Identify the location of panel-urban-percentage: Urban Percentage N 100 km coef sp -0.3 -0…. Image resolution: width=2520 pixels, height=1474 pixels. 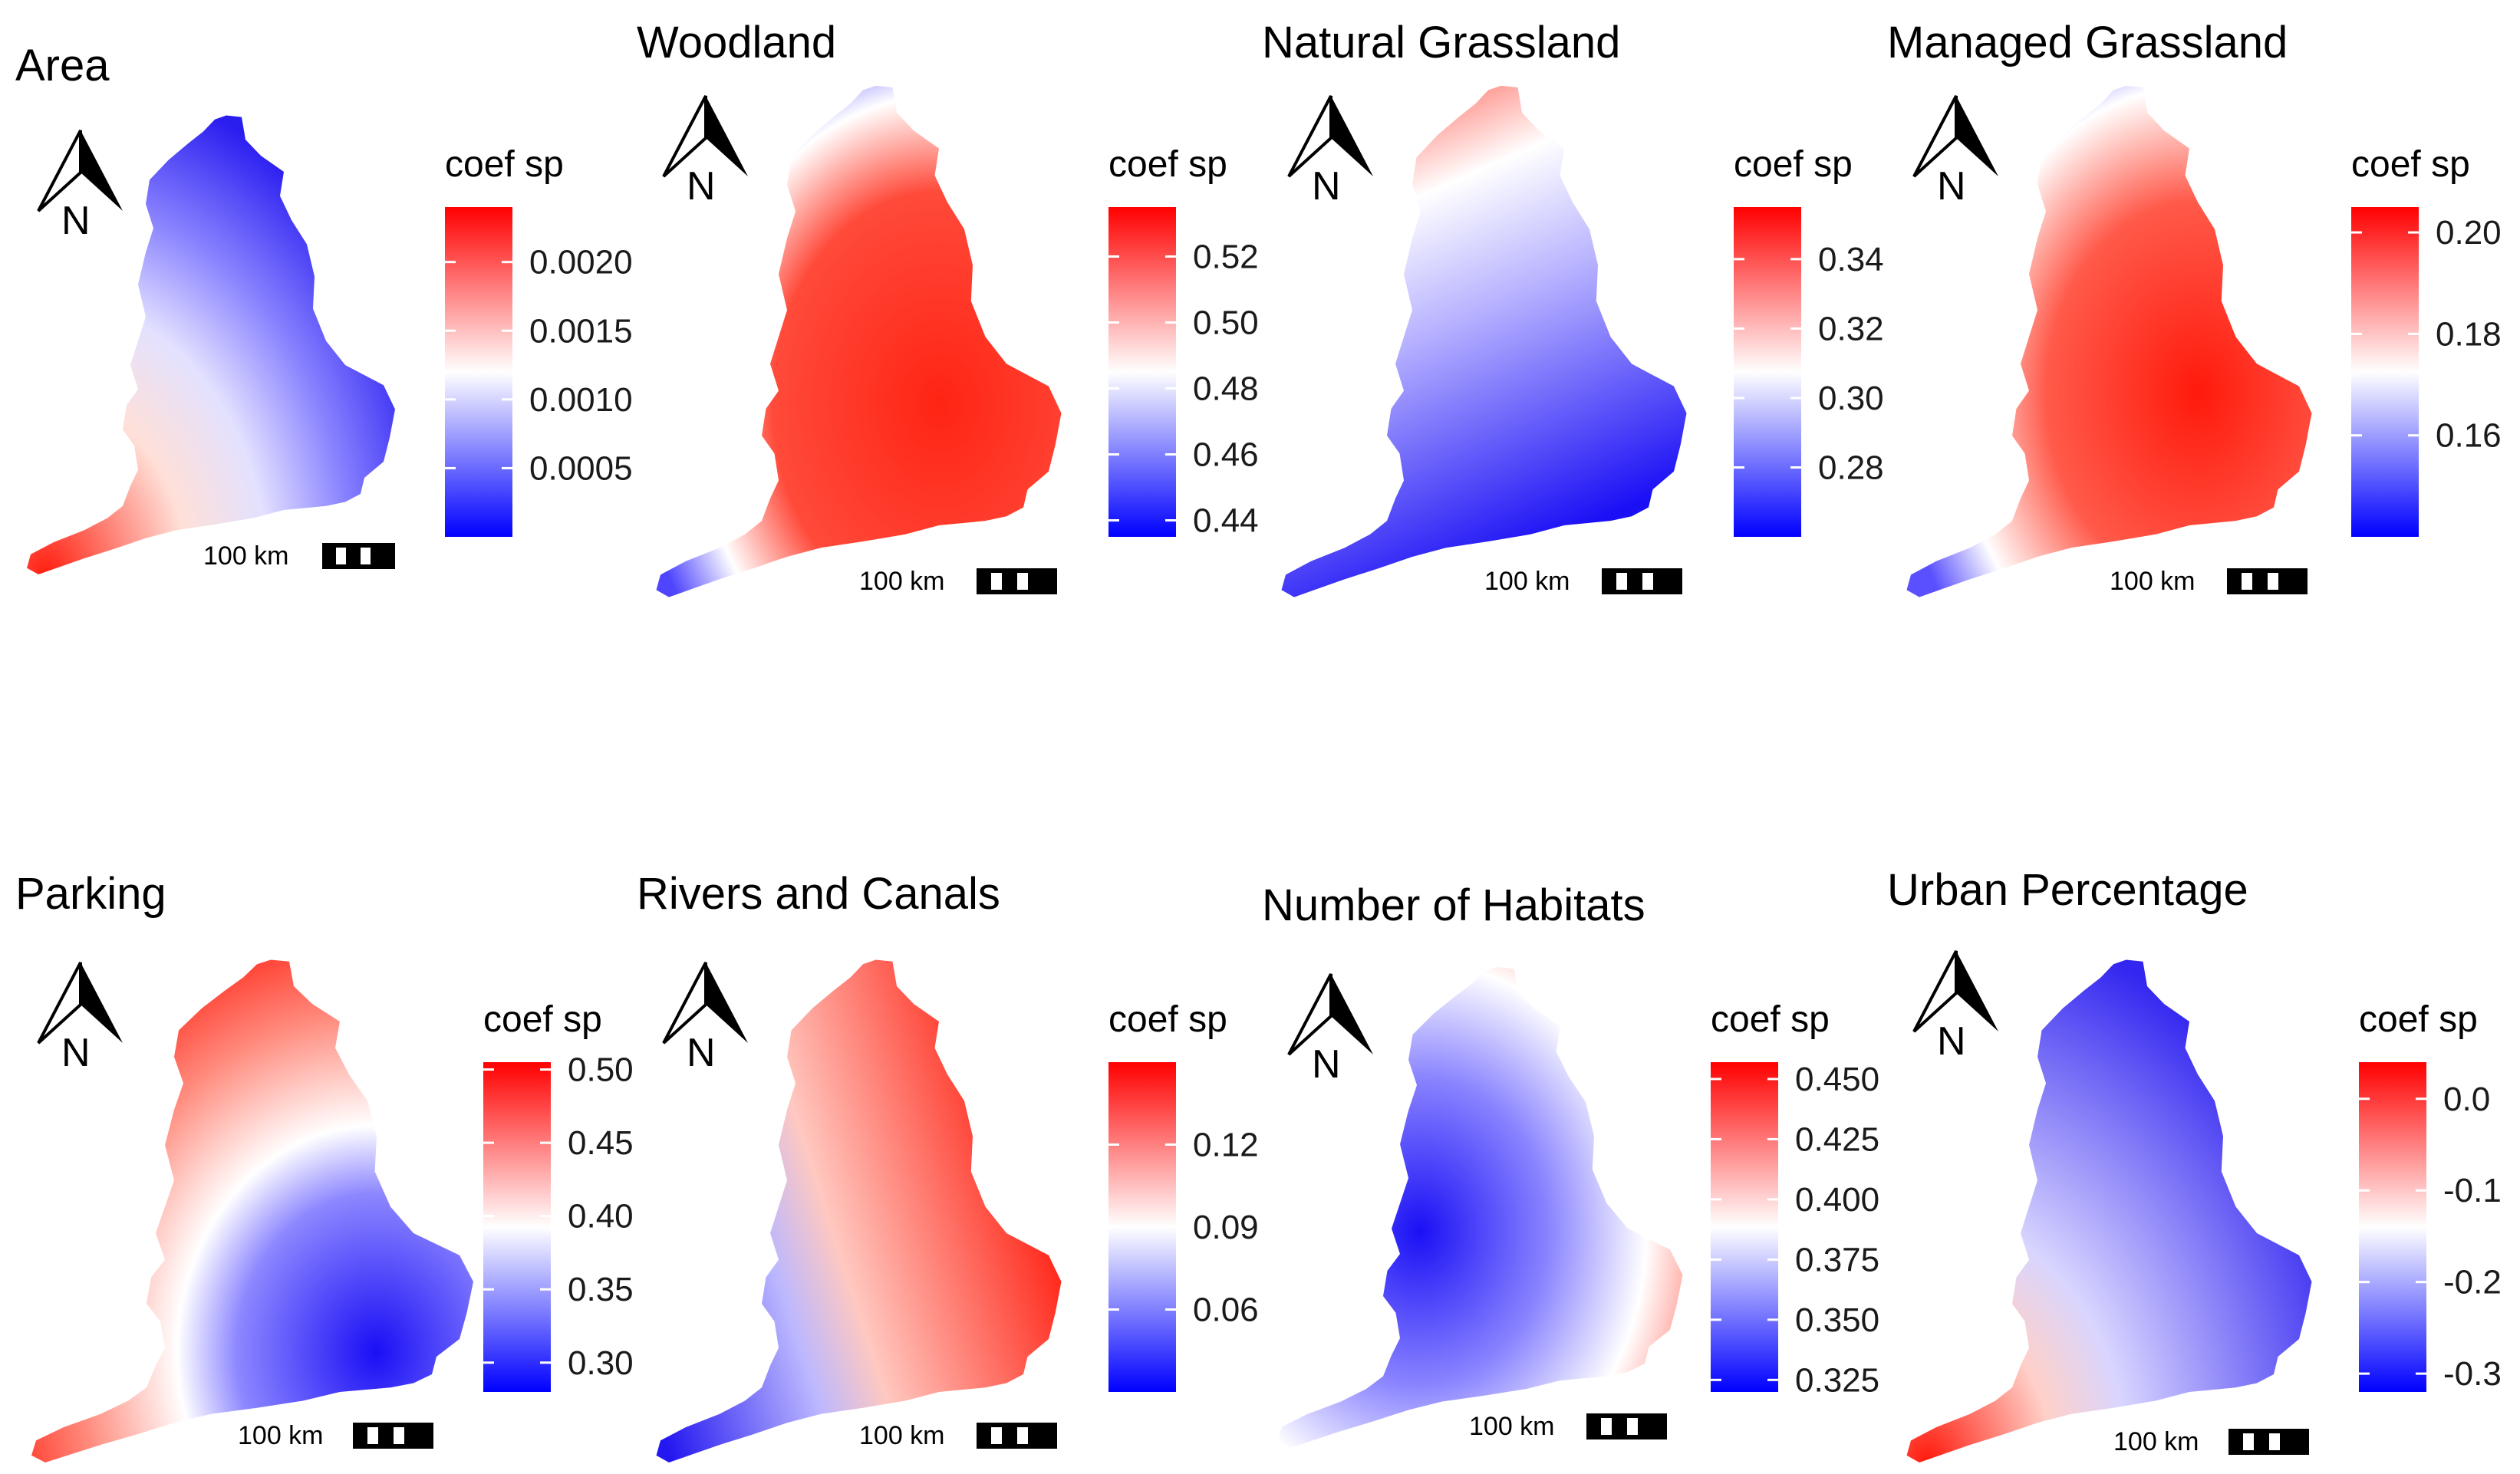
(2194, 1163).